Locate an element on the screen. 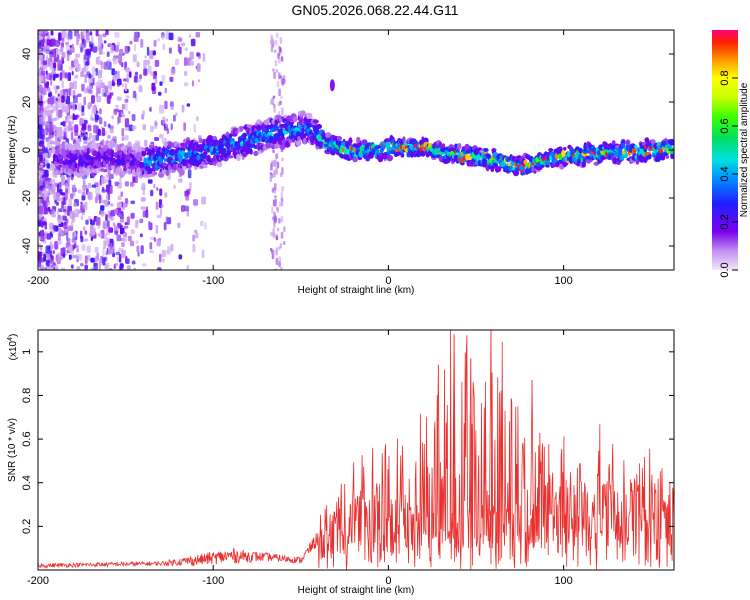 The height and width of the screenshot is (600, 750). spectrogram-x-tick-label: 100 is located at coordinates (563, 281).